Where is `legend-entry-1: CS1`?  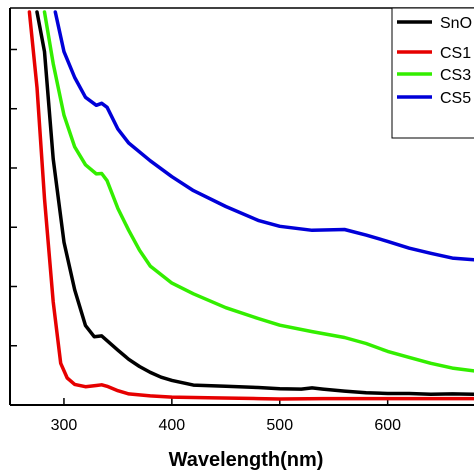
legend-entry-1: CS1 is located at coordinates (434, 53).